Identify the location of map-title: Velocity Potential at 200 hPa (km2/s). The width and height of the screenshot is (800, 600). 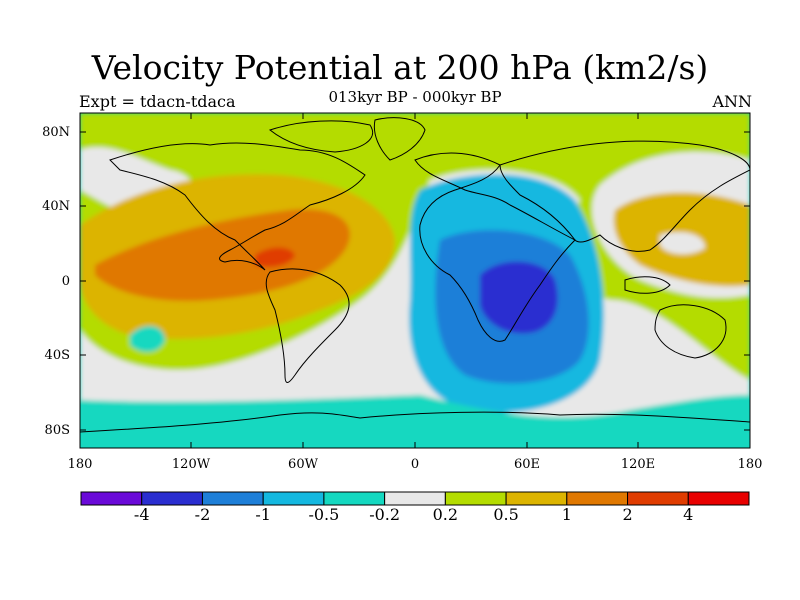
(400, 67).